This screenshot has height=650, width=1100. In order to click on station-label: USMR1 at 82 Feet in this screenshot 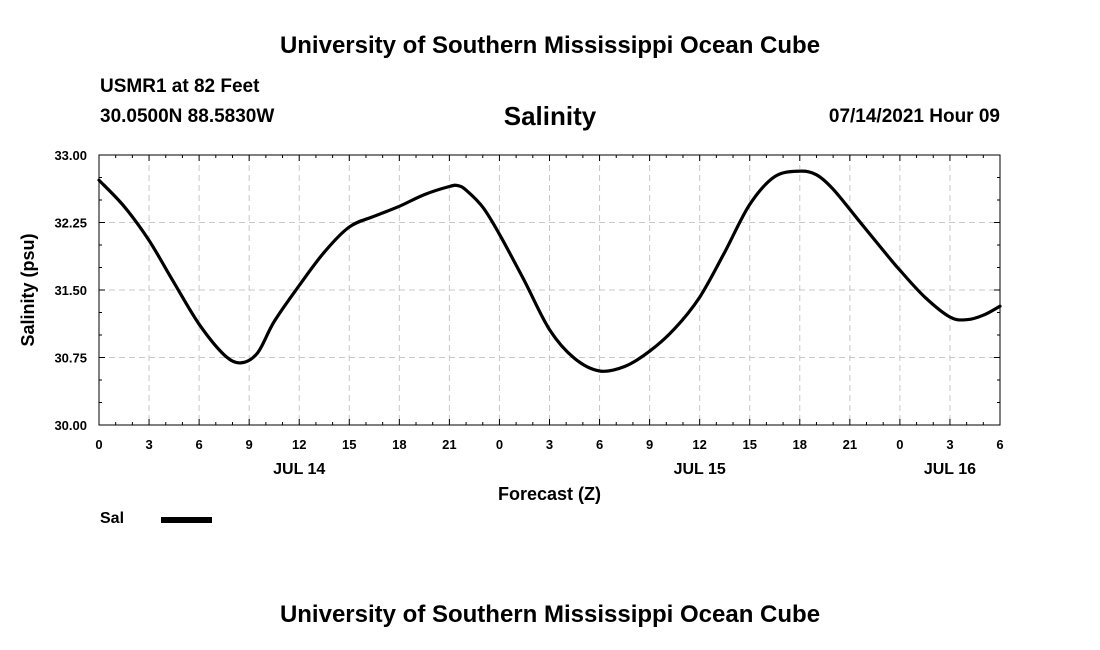, I will do `click(180, 86)`.